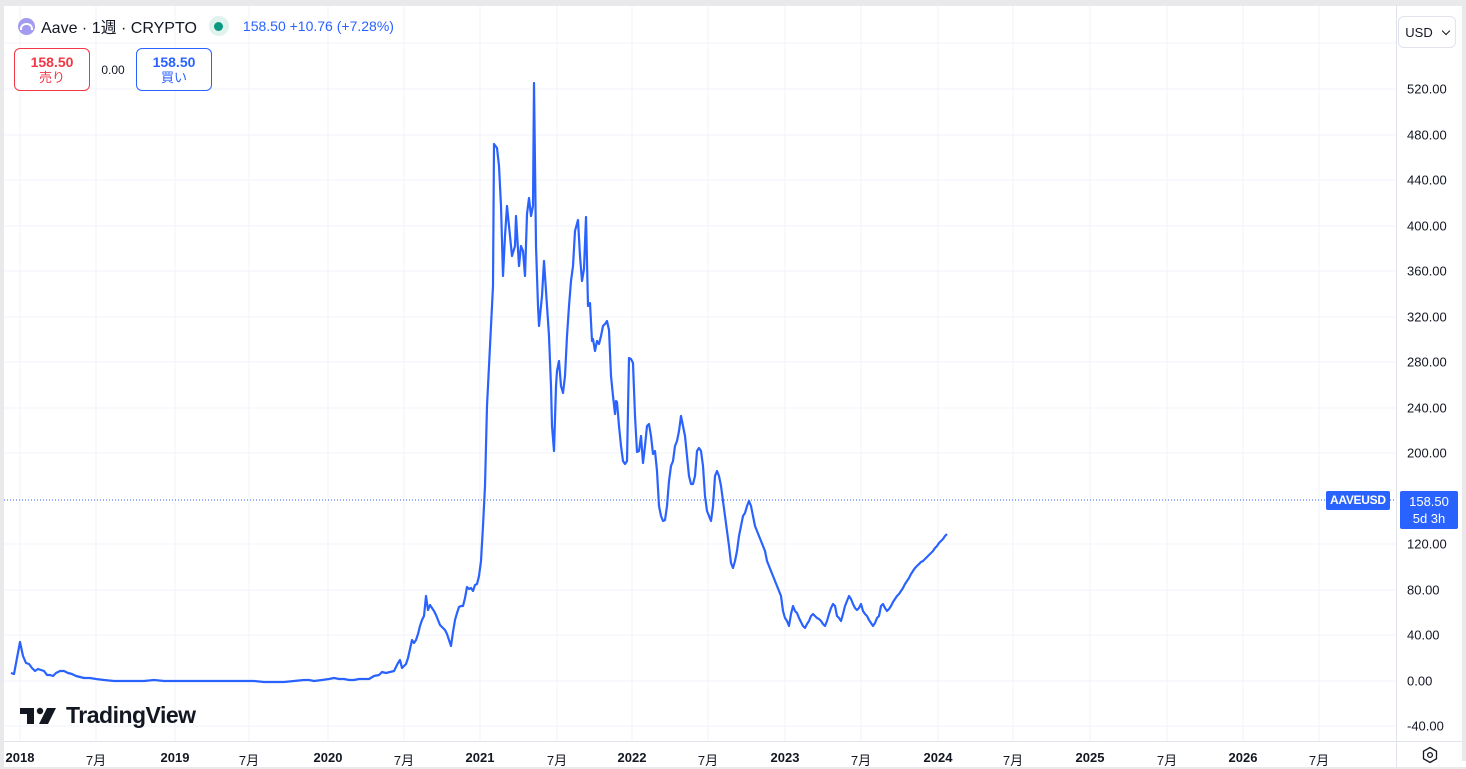  Describe the element at coordinates (1427, 544) in the screenshot. I see `y-tick: 120.00` at that location.